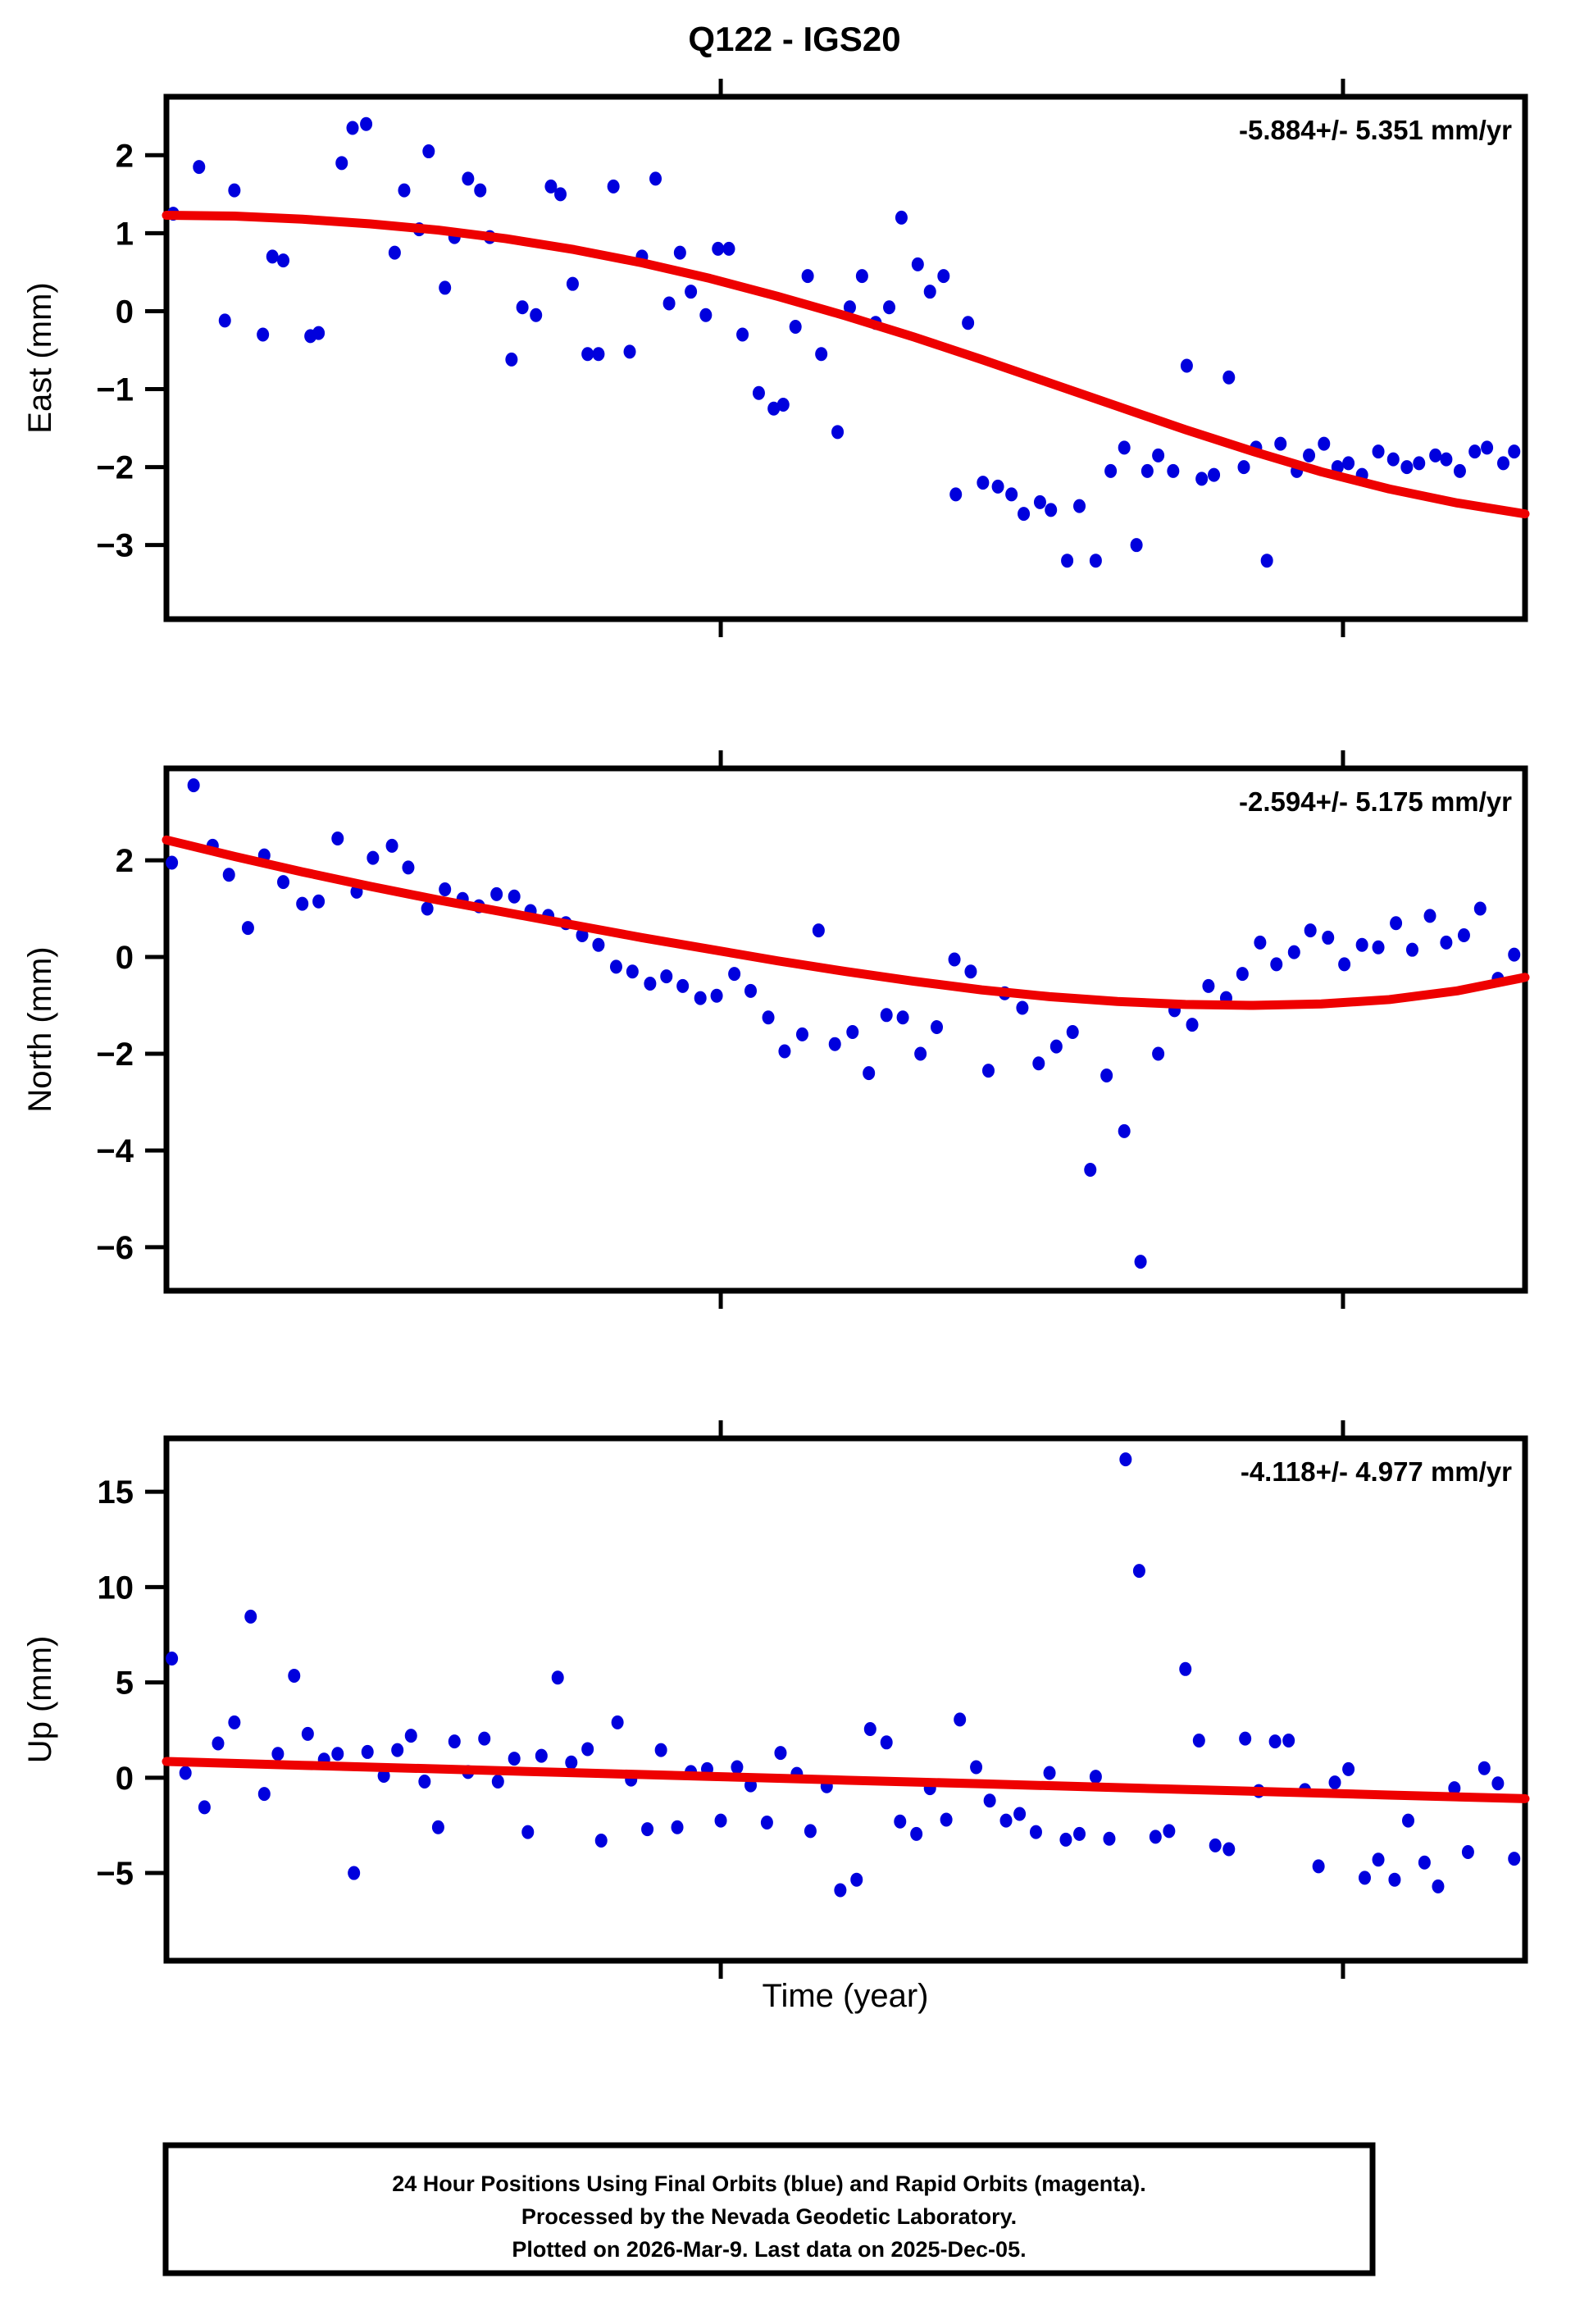  I want to click on y-axis-label-north: North (mm), so click(40, 1029).